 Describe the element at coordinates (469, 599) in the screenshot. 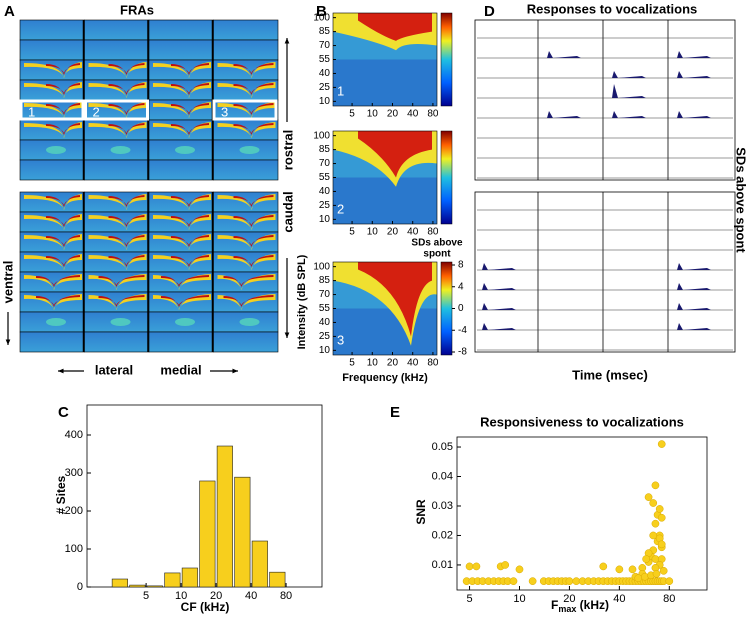

I see `x-tick-label: 5` at that location.